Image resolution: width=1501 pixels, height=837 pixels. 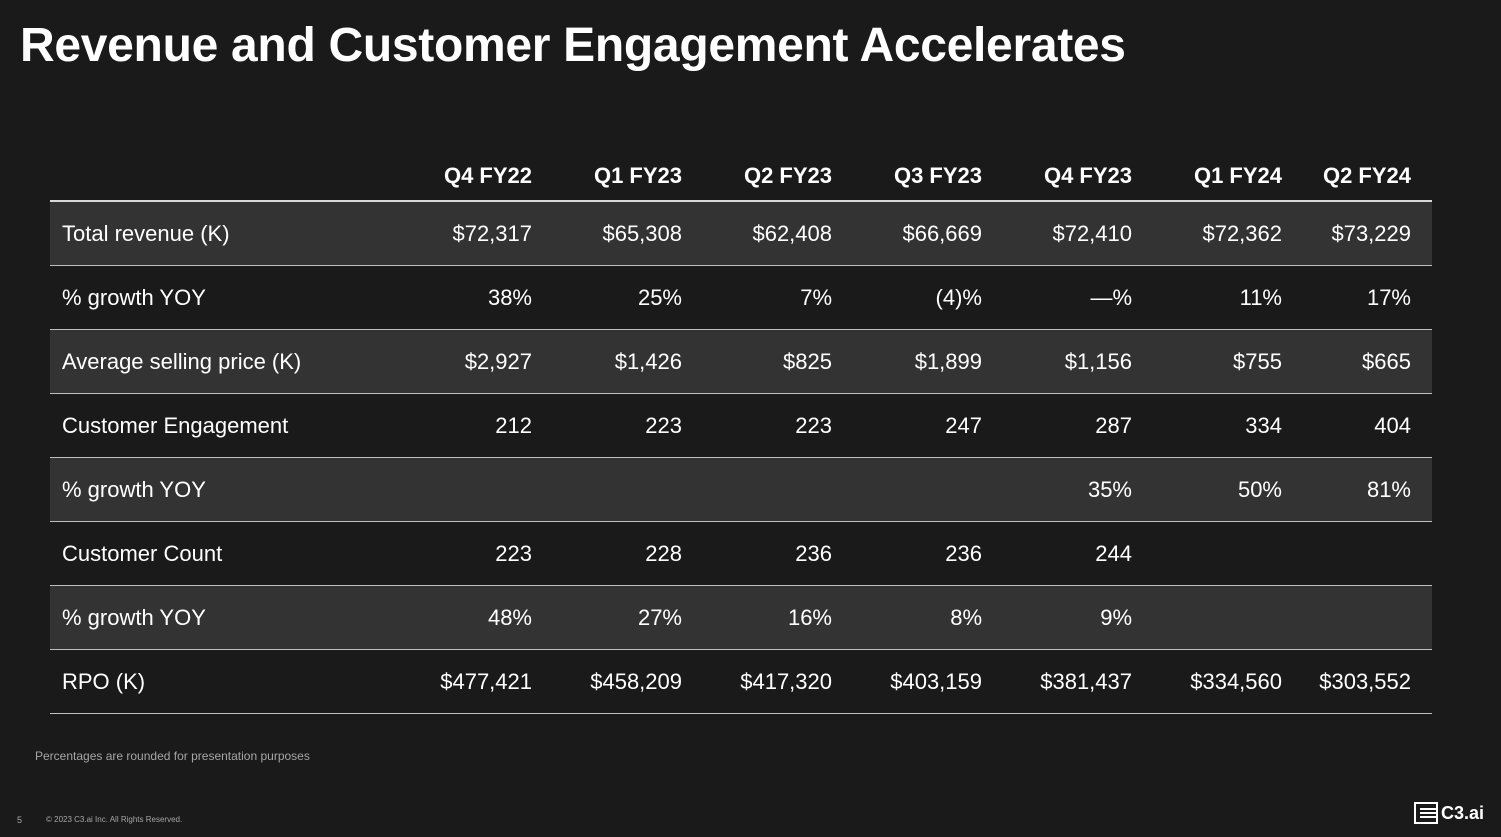 What do you see at coordinates (1263, 425) in the screenshot?
I see `table-cell: 334` at bounding box center [1263, 425].